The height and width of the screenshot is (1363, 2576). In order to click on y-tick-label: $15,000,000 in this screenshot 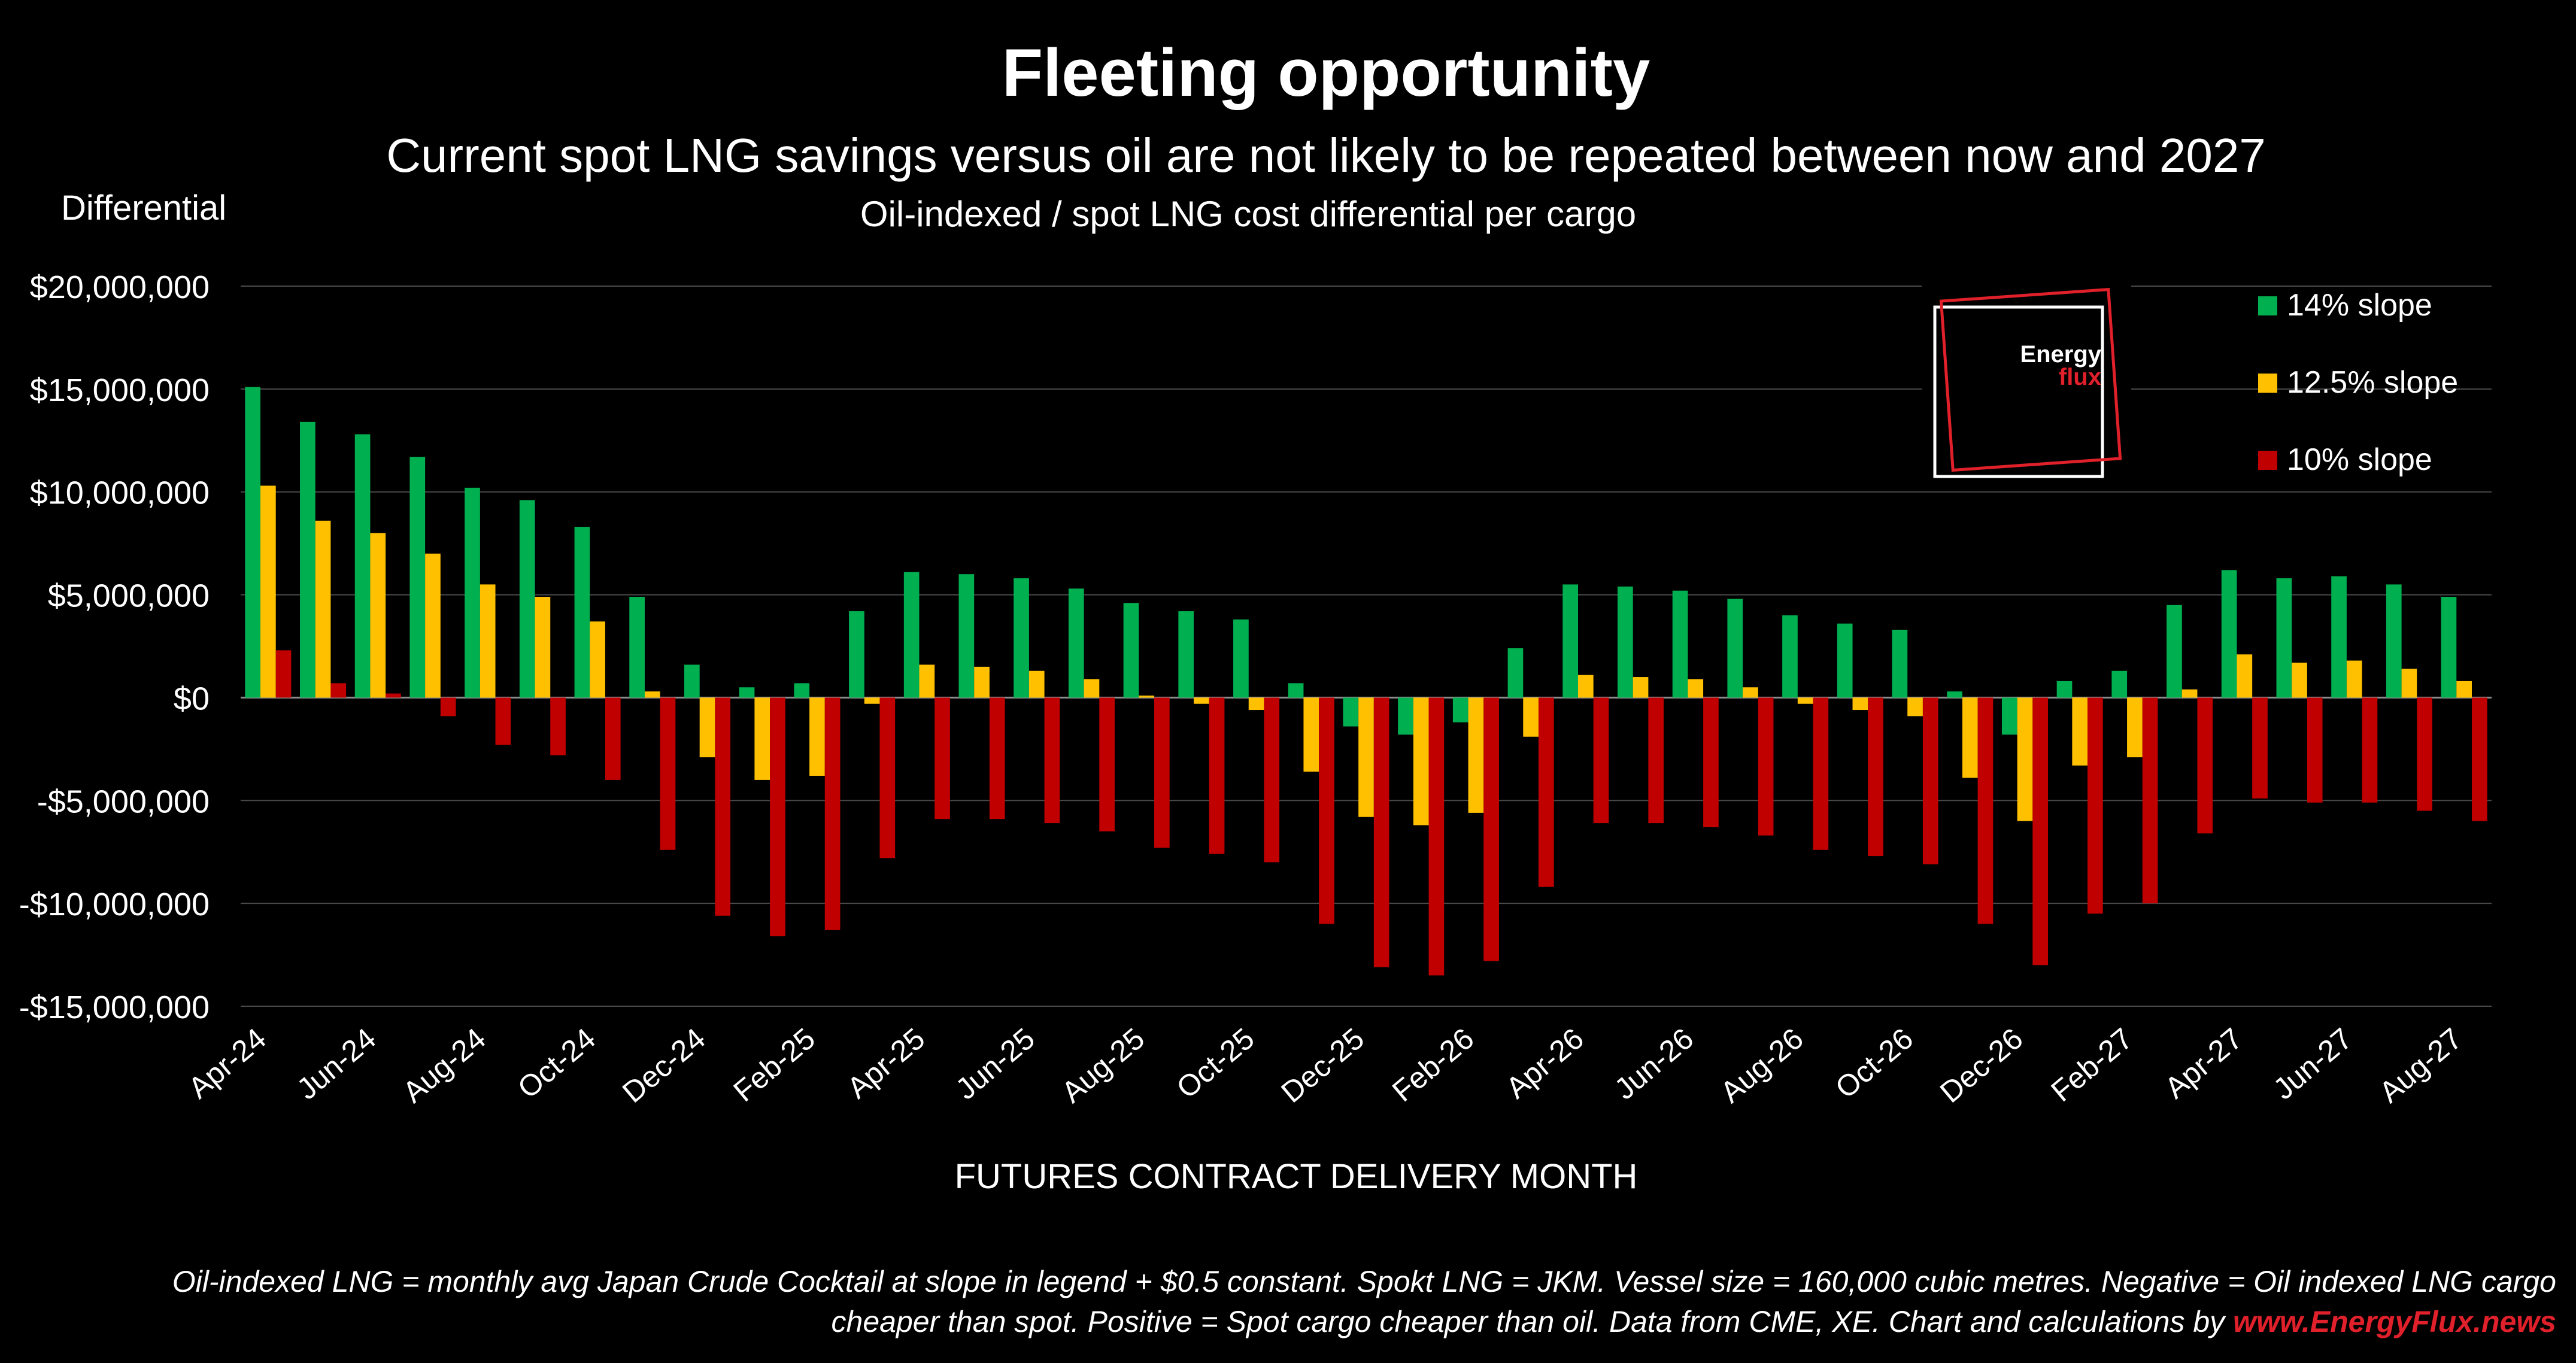, I will do `click(120, 390)`.